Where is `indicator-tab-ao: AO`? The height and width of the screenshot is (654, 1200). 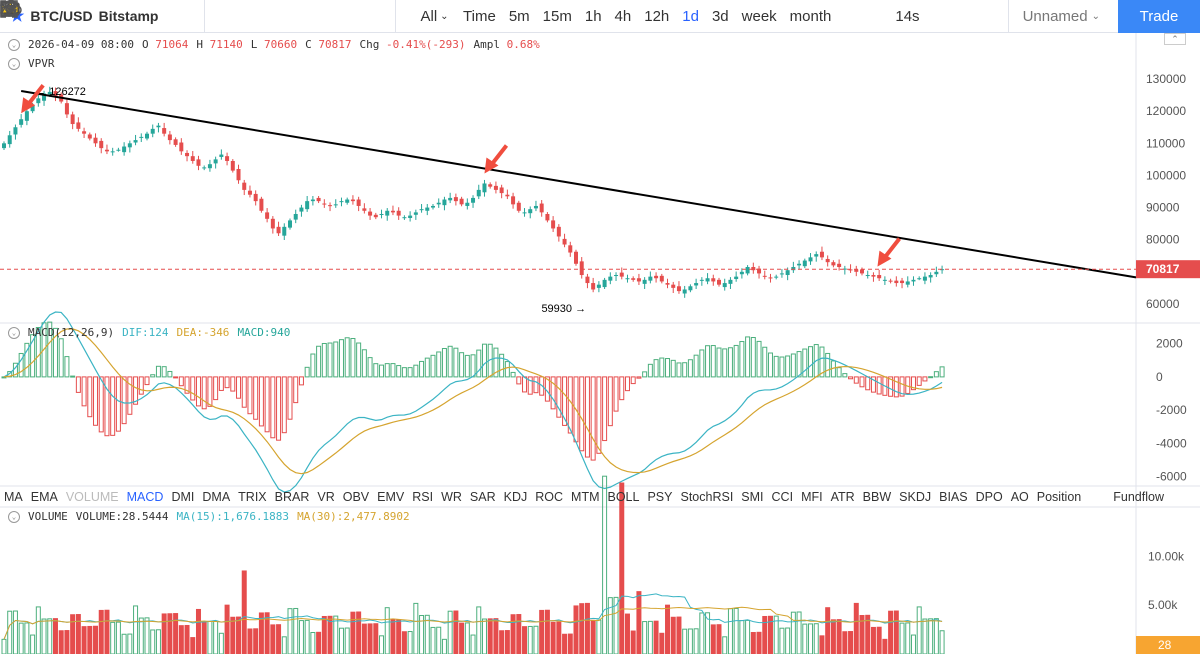
indicator-tab-ao: AO is located at coordinates (1019, 497).